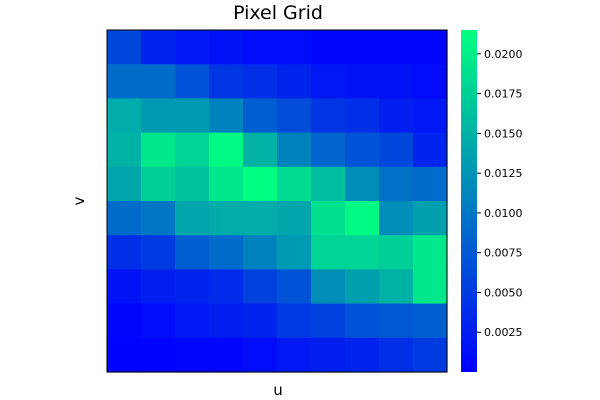 The image size is (600, 400). I want to click on colorbar-tick-label: 0.0200, so click(503, 54).